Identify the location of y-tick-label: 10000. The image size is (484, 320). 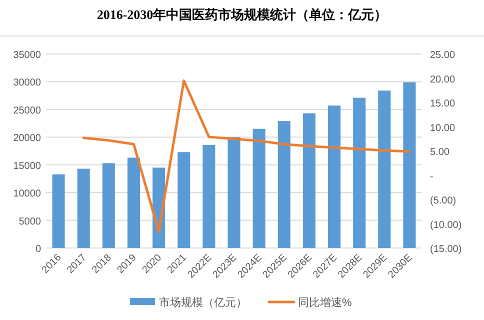
(27, 194).